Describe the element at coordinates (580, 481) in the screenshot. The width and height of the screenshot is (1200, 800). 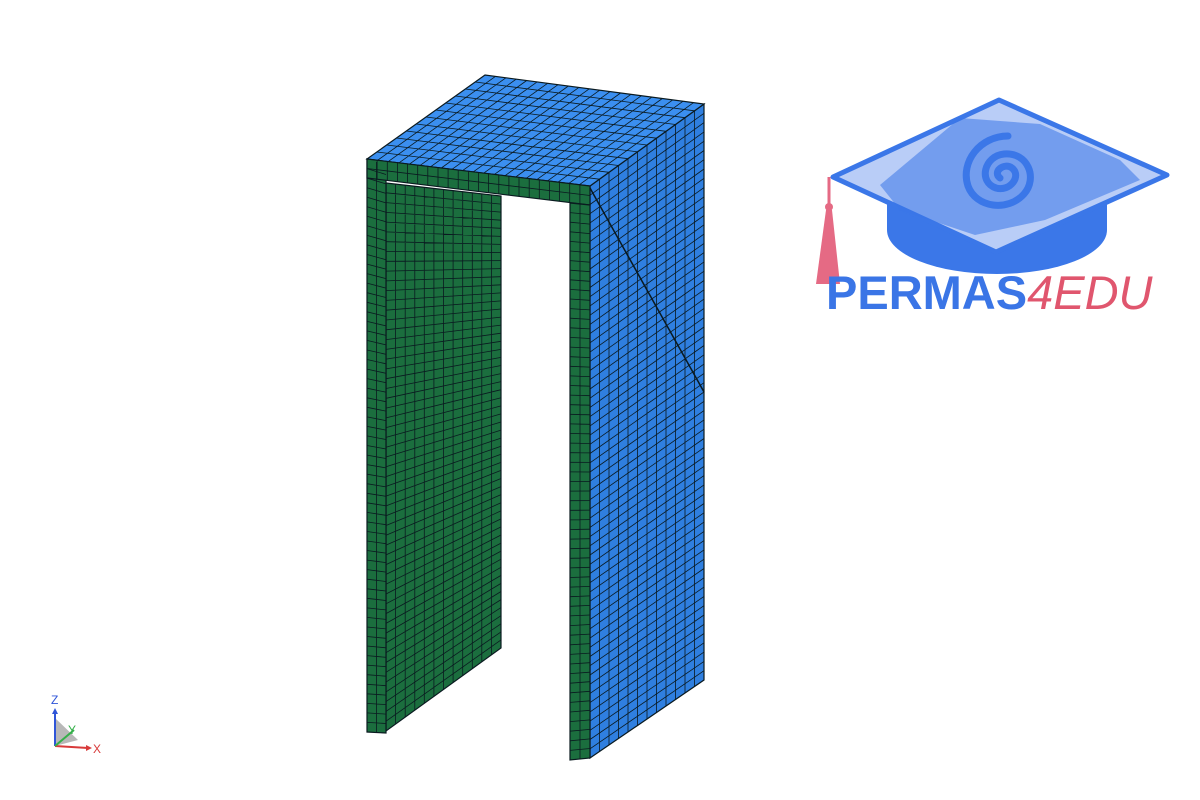
I see `right-wall-edge-mesh` at that location.